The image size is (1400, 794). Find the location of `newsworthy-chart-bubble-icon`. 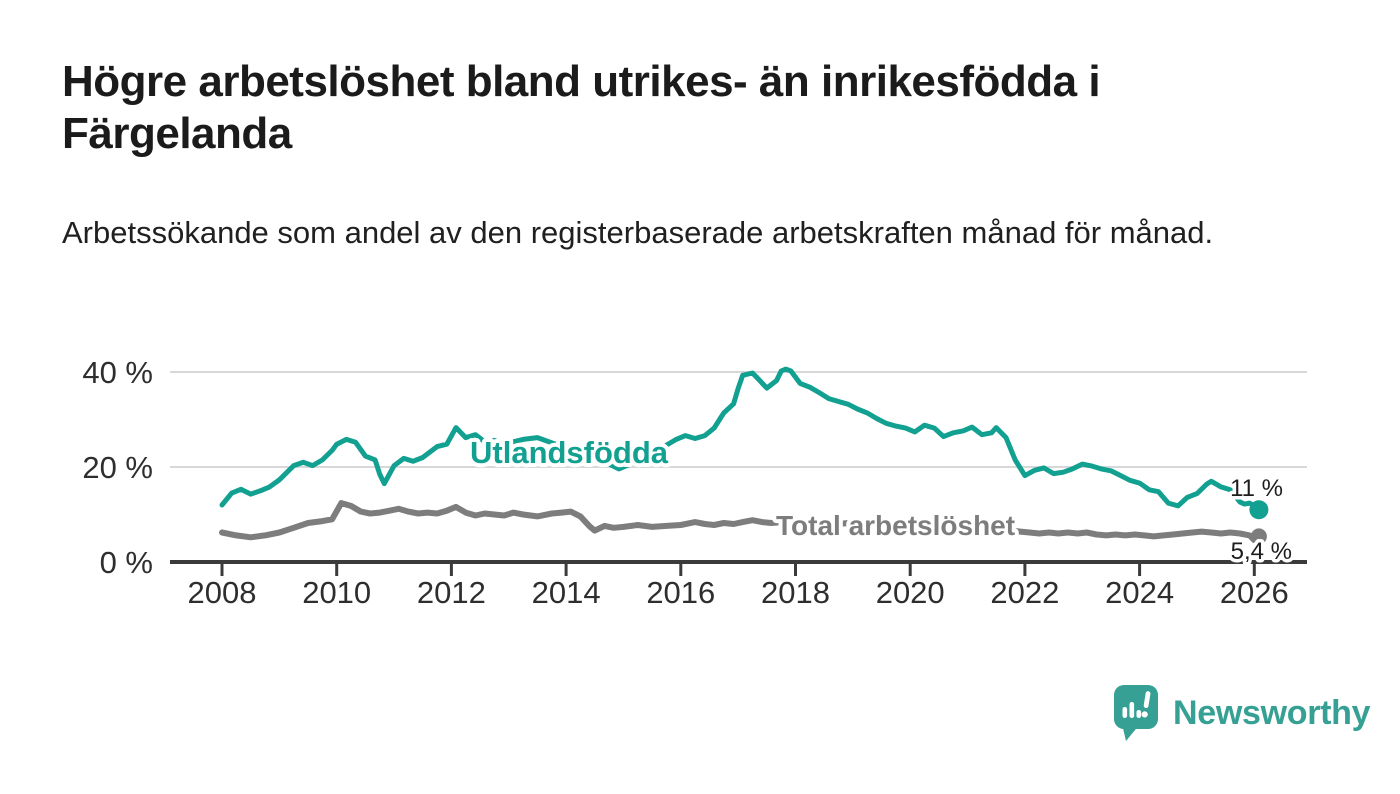

newsworthy-chart-bubble-icon is located at coordinates (1136, 713).